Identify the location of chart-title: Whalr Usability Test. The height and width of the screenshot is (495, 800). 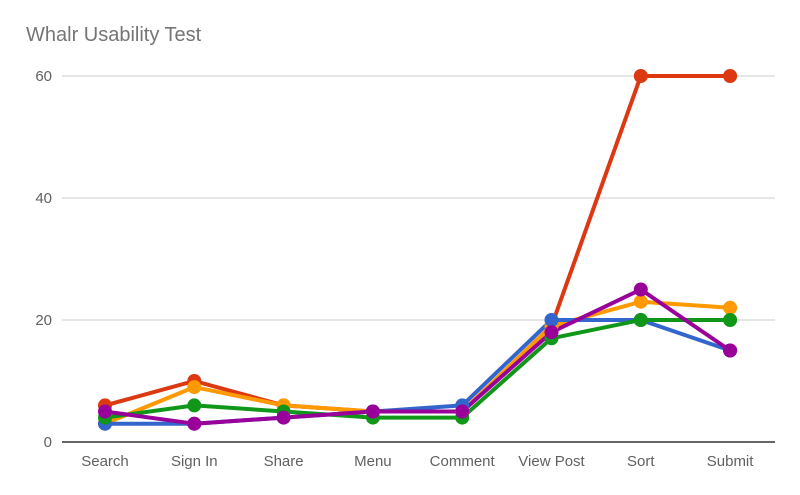
(114, 35).